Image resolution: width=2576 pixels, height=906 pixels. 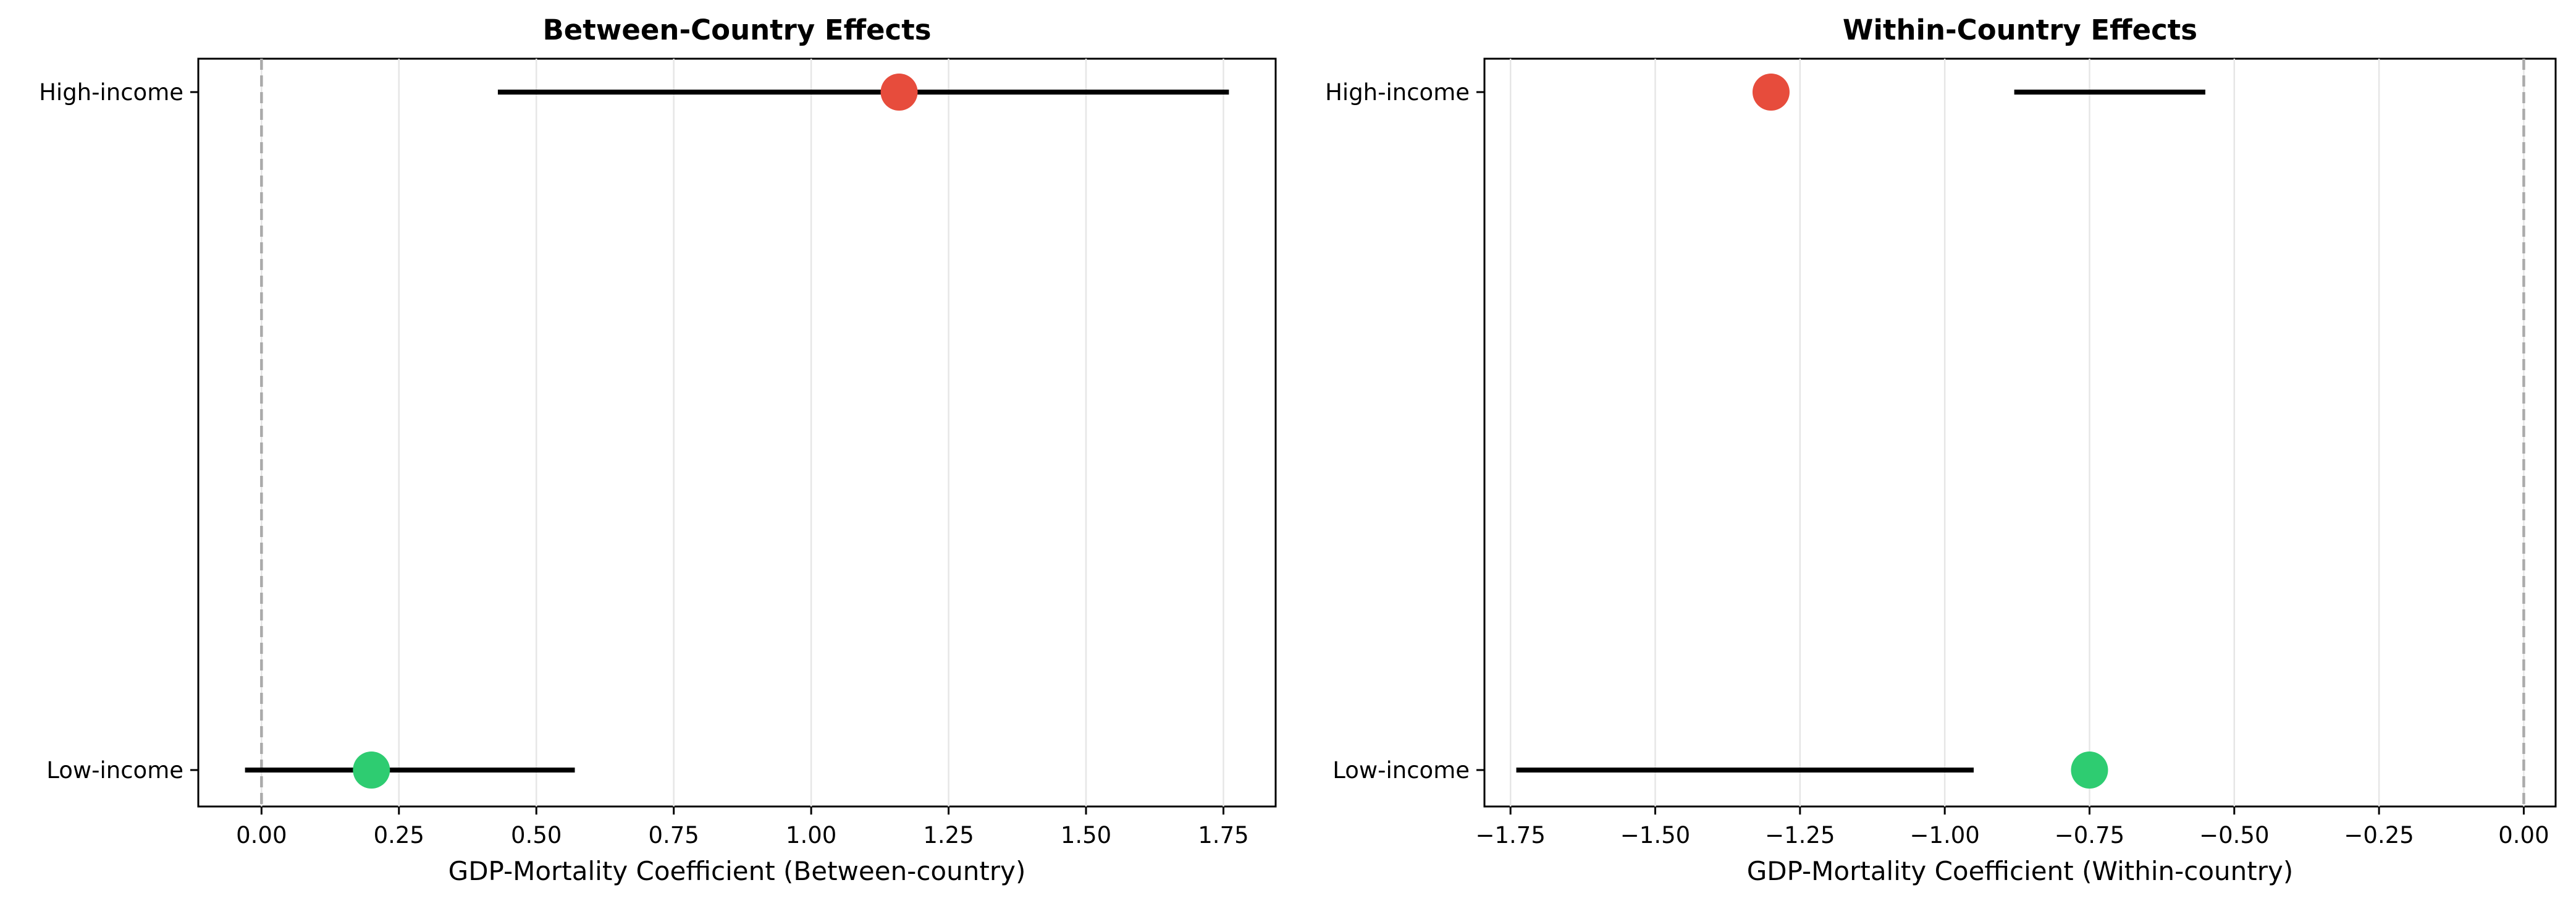 I want to click on x-tick-label: 1.25, so click(x=948, y=835).